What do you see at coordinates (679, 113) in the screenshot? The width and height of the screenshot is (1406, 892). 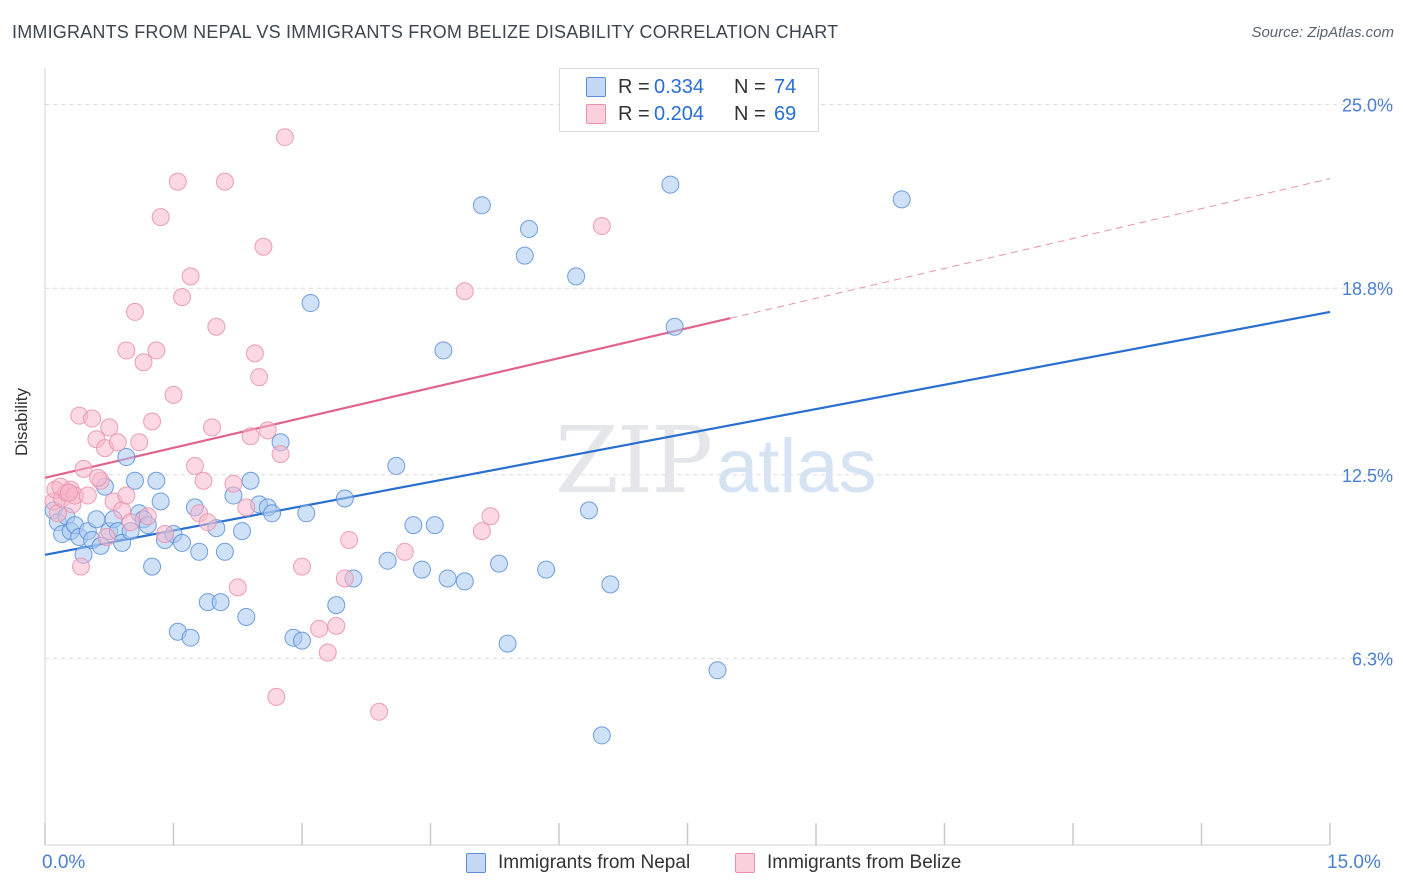 I see `belize-r-value: 0.204` at bounding box center [679, 113].